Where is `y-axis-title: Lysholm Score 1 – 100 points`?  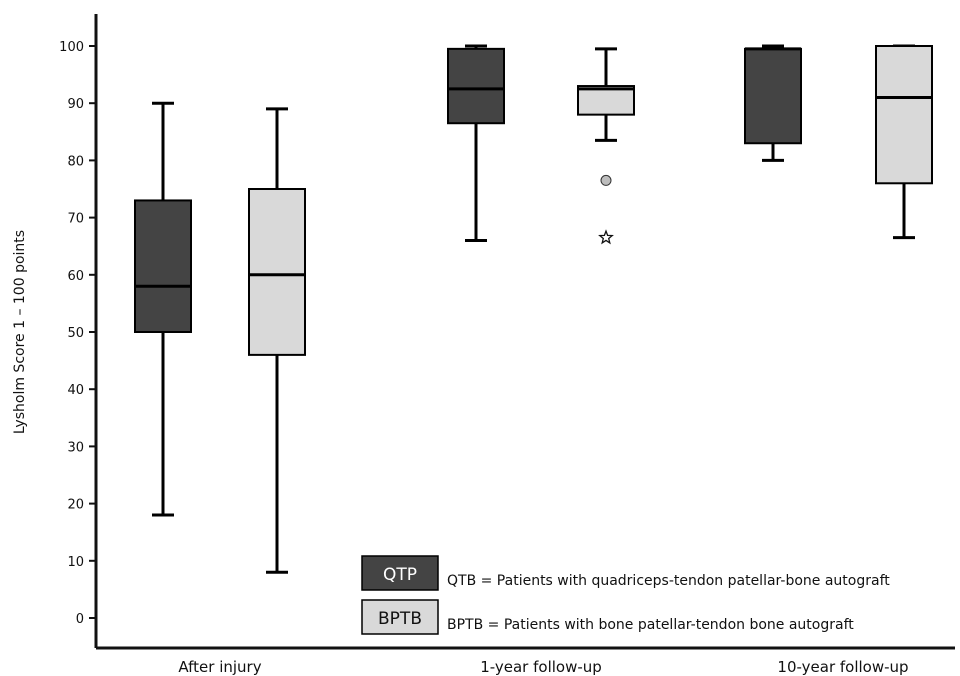 y-axis-title: Lysholm Score 1 – 100 points is located at coordinates (20, 332).